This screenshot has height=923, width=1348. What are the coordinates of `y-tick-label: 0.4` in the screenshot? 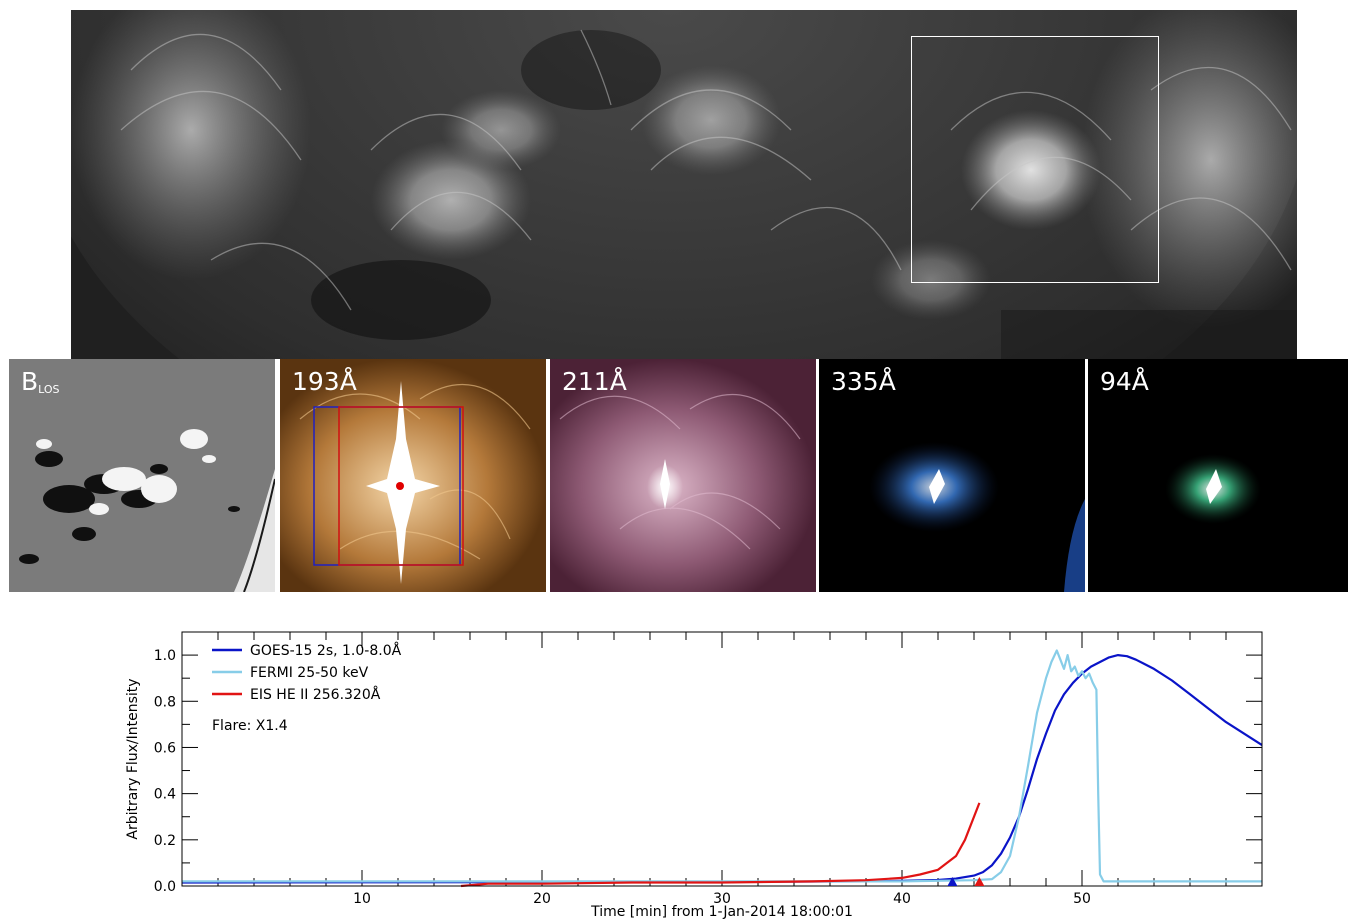 It's located at (165, 795).